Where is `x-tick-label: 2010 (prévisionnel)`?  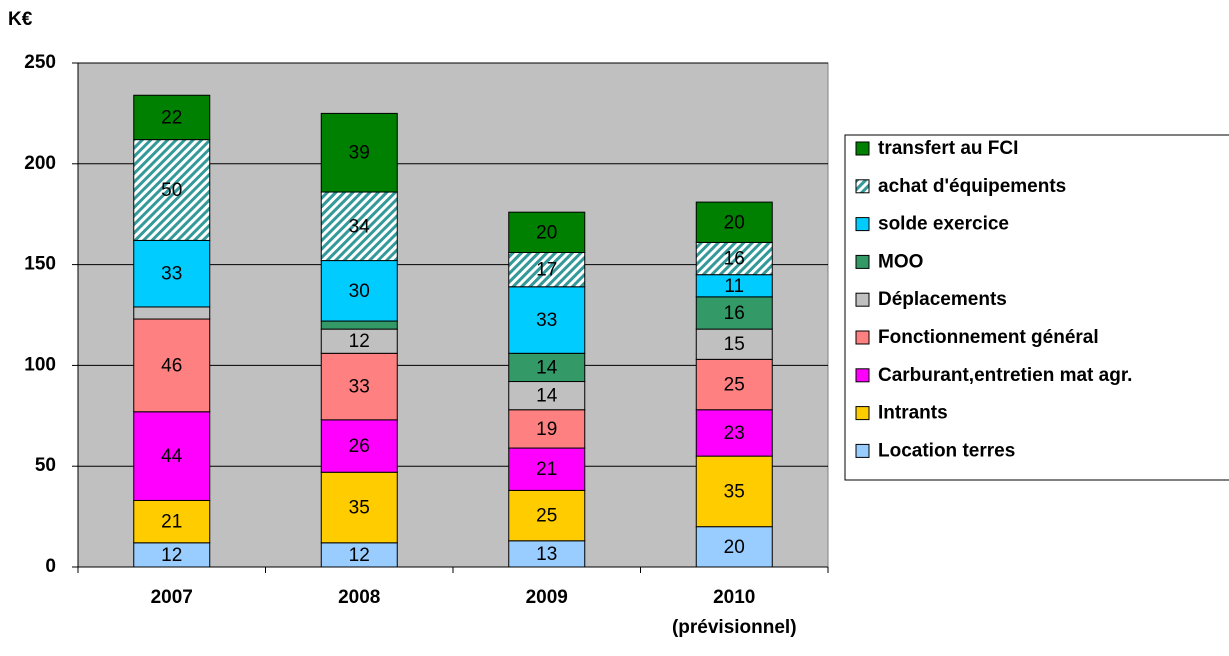 x-tick-label: 2010 (prévisionnel) is located at coordinates (734, 612).